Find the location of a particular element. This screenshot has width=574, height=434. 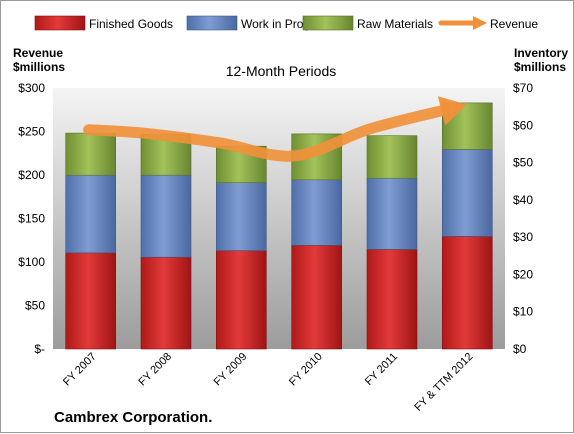

legend-item-finished-goods: Finished Goods is located at coordinates (104, 23).